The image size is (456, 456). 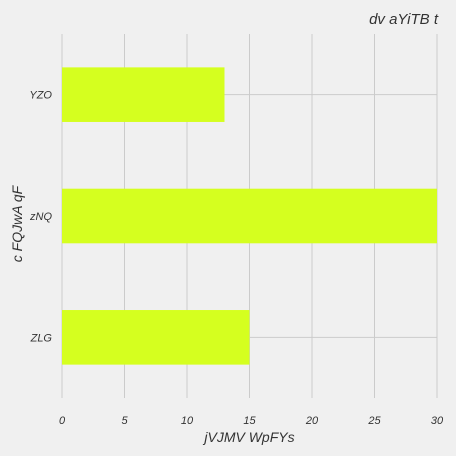 I want to click on y-tick-labels: YZO zNQ ZLG, so click(x=40, y=217).